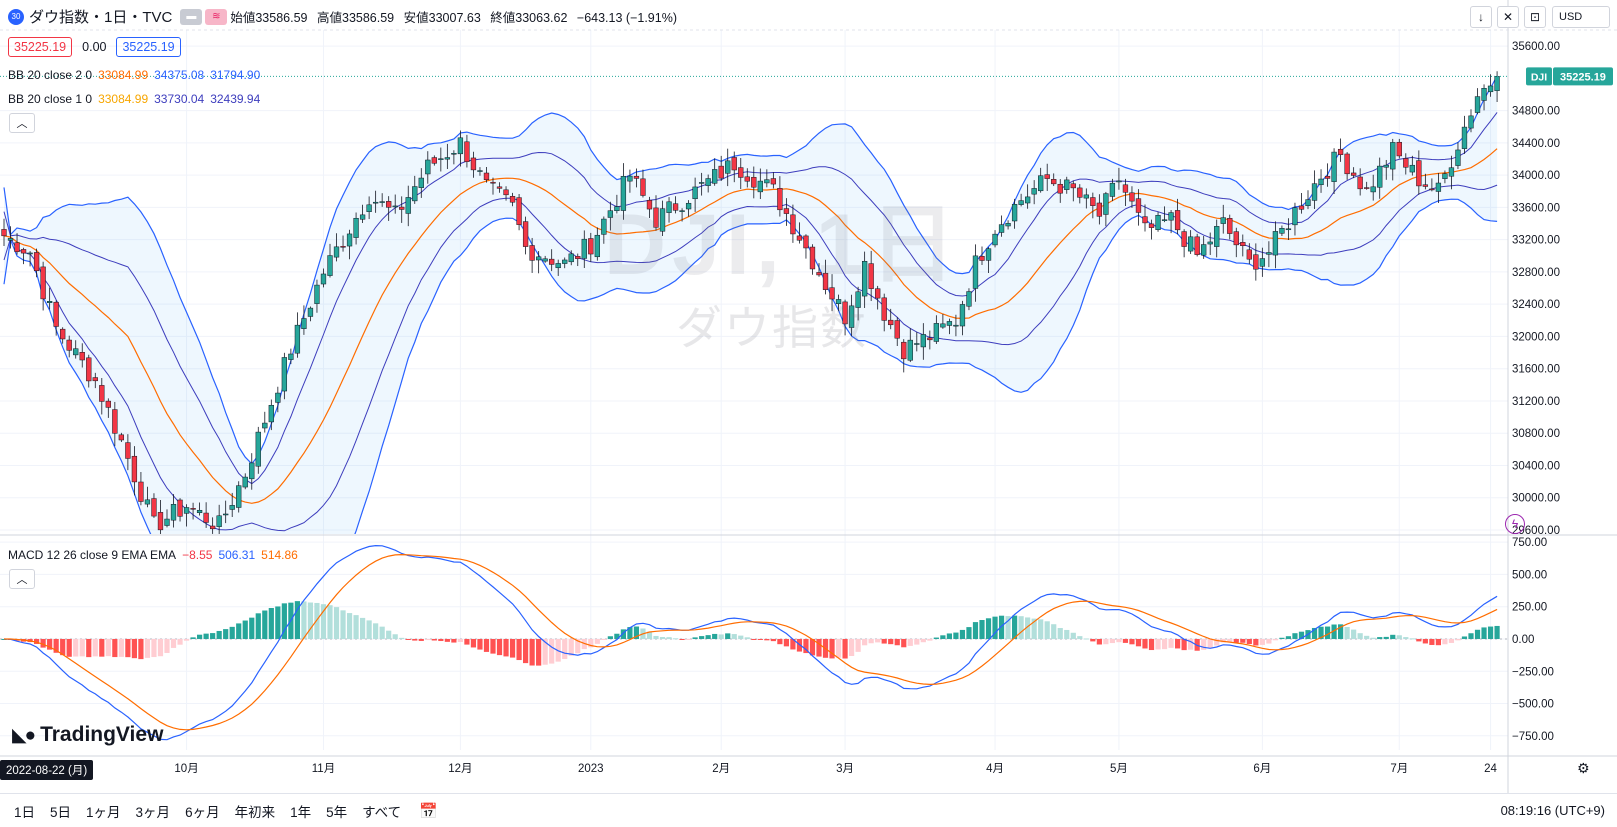 The width and height of the screenshot is (1617, 827). What do you see at coordinates (1583, 768) in the screenshot?
I see `gear-icon: ⚙` at bounding box center [1583, 768].